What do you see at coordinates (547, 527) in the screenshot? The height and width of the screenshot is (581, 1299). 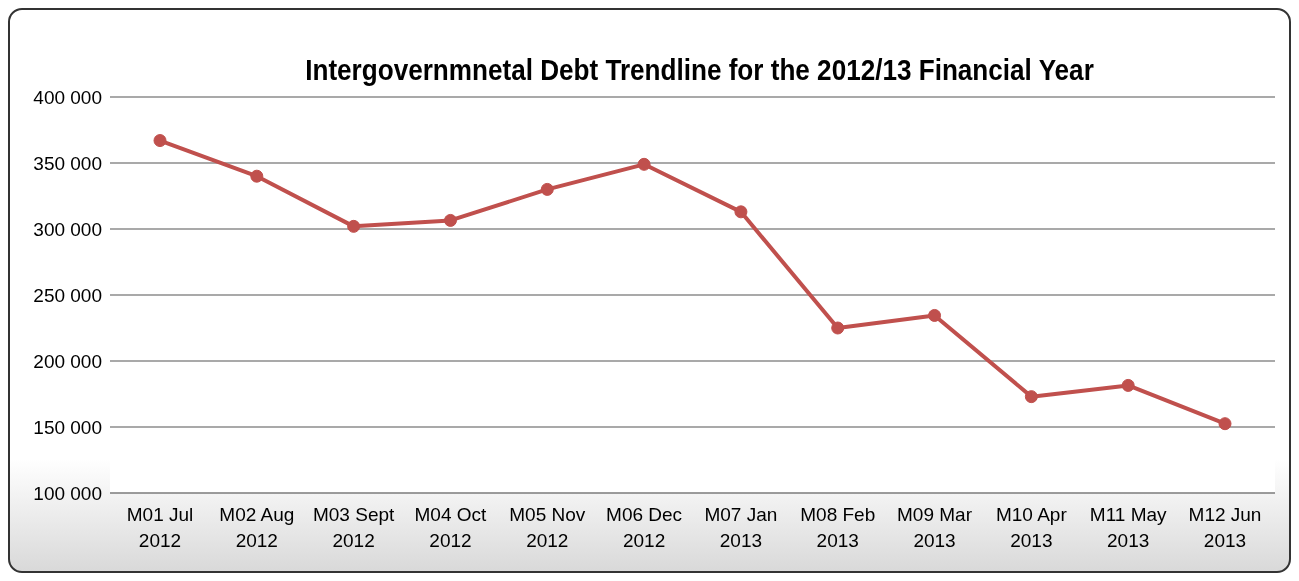 I see `x-tick-label: M05 Nov 2012` at bounding box center [547, 527].